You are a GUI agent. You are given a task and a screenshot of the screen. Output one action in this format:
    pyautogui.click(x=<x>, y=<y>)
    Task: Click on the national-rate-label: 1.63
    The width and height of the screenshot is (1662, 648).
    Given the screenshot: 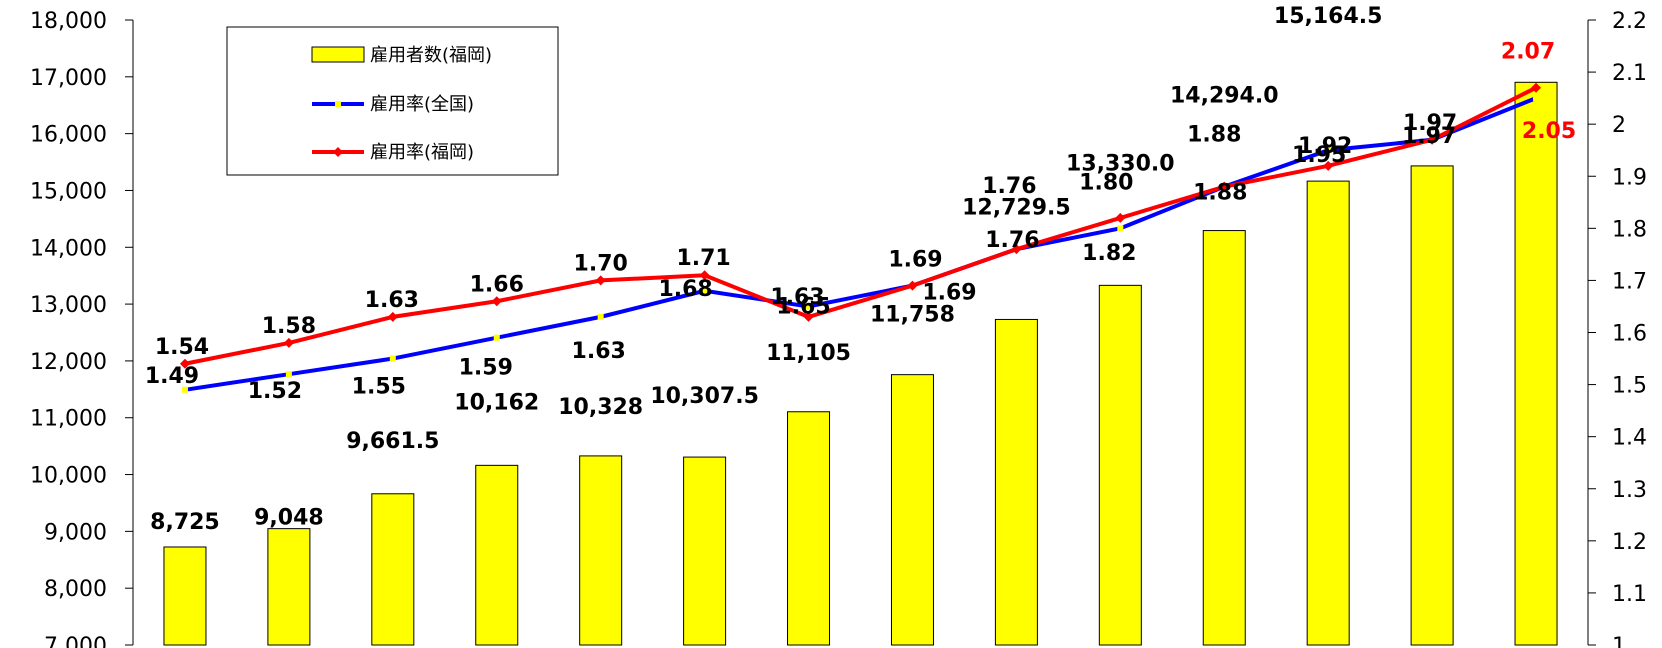 What is the action you would take?
    pyautogui.click(x=599, y=351)
    